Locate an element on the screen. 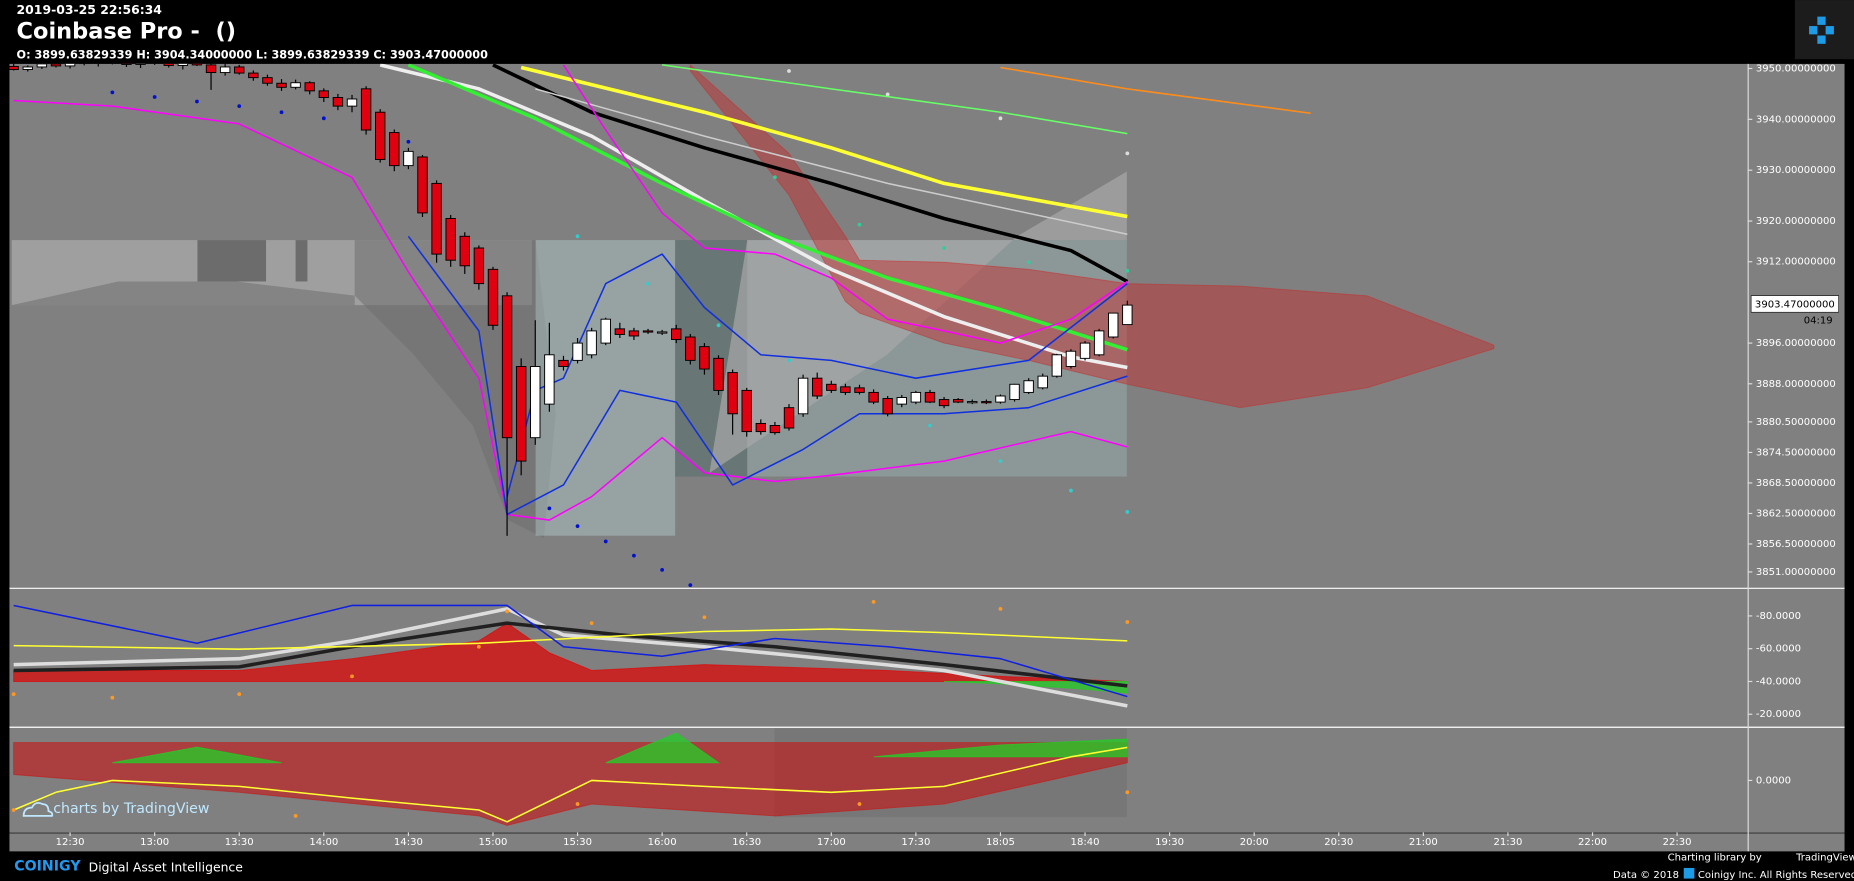 Image resolution: width=1854 pixels, height=881 pixels. x-tick-label: 15:00 is located at coordinates (492, 842).